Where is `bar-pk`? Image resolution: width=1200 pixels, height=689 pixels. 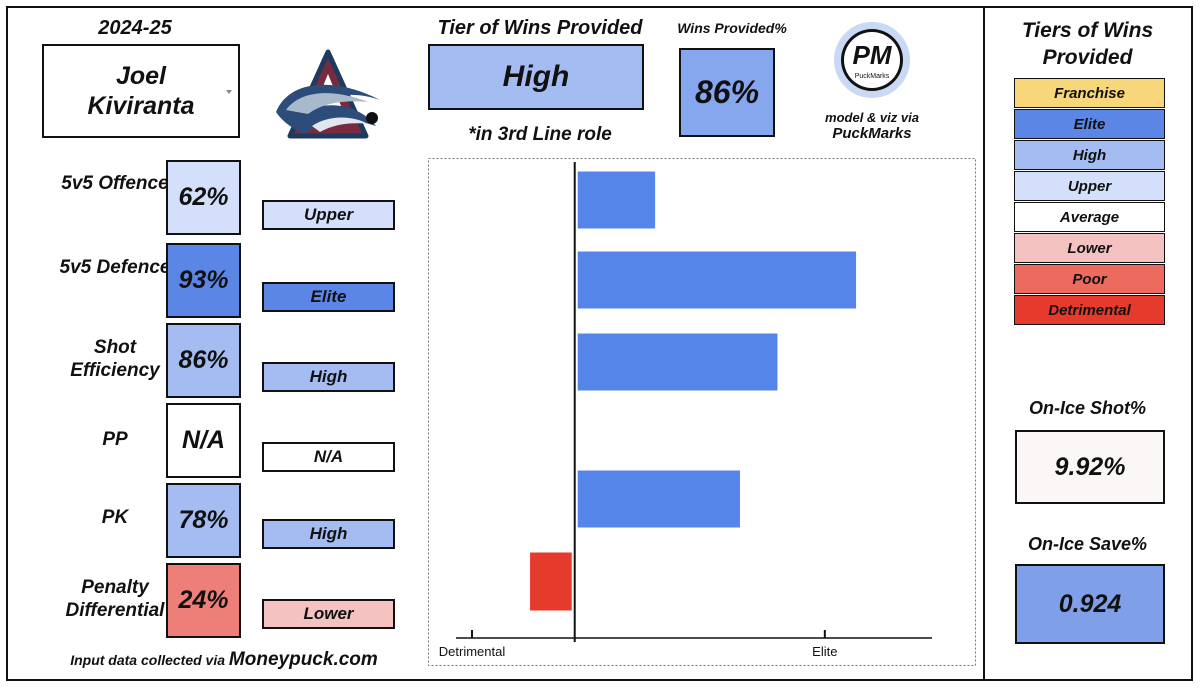
bar-pk is located at coordinates (658, 499).